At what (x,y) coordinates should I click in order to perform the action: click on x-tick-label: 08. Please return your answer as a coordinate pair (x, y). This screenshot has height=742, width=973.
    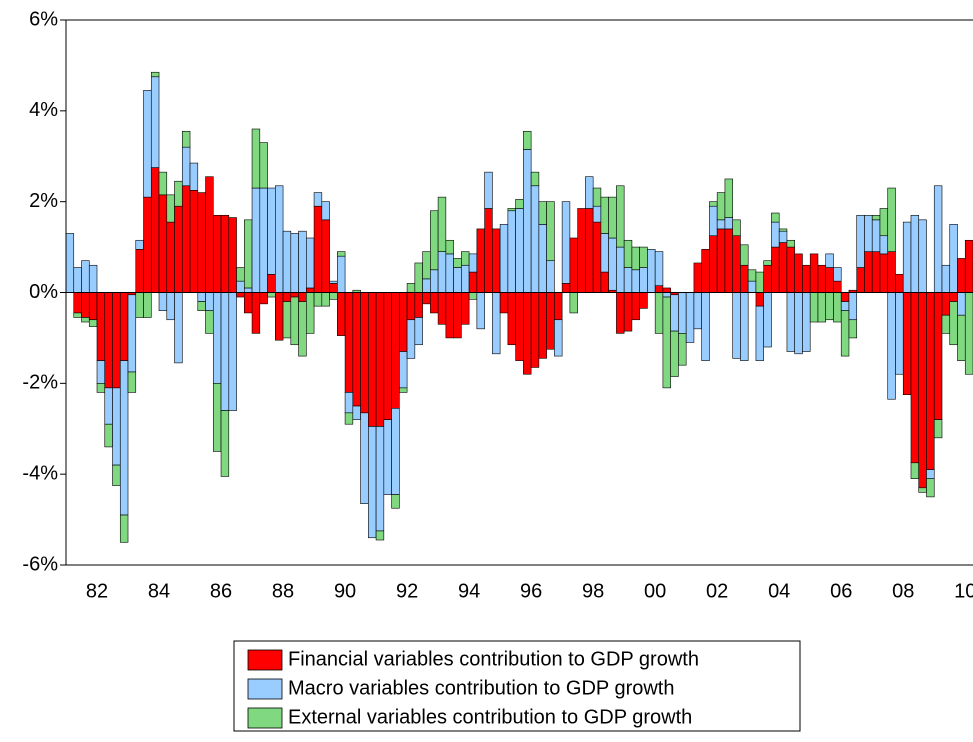
    Looking at the image, I should click on (903, 591).